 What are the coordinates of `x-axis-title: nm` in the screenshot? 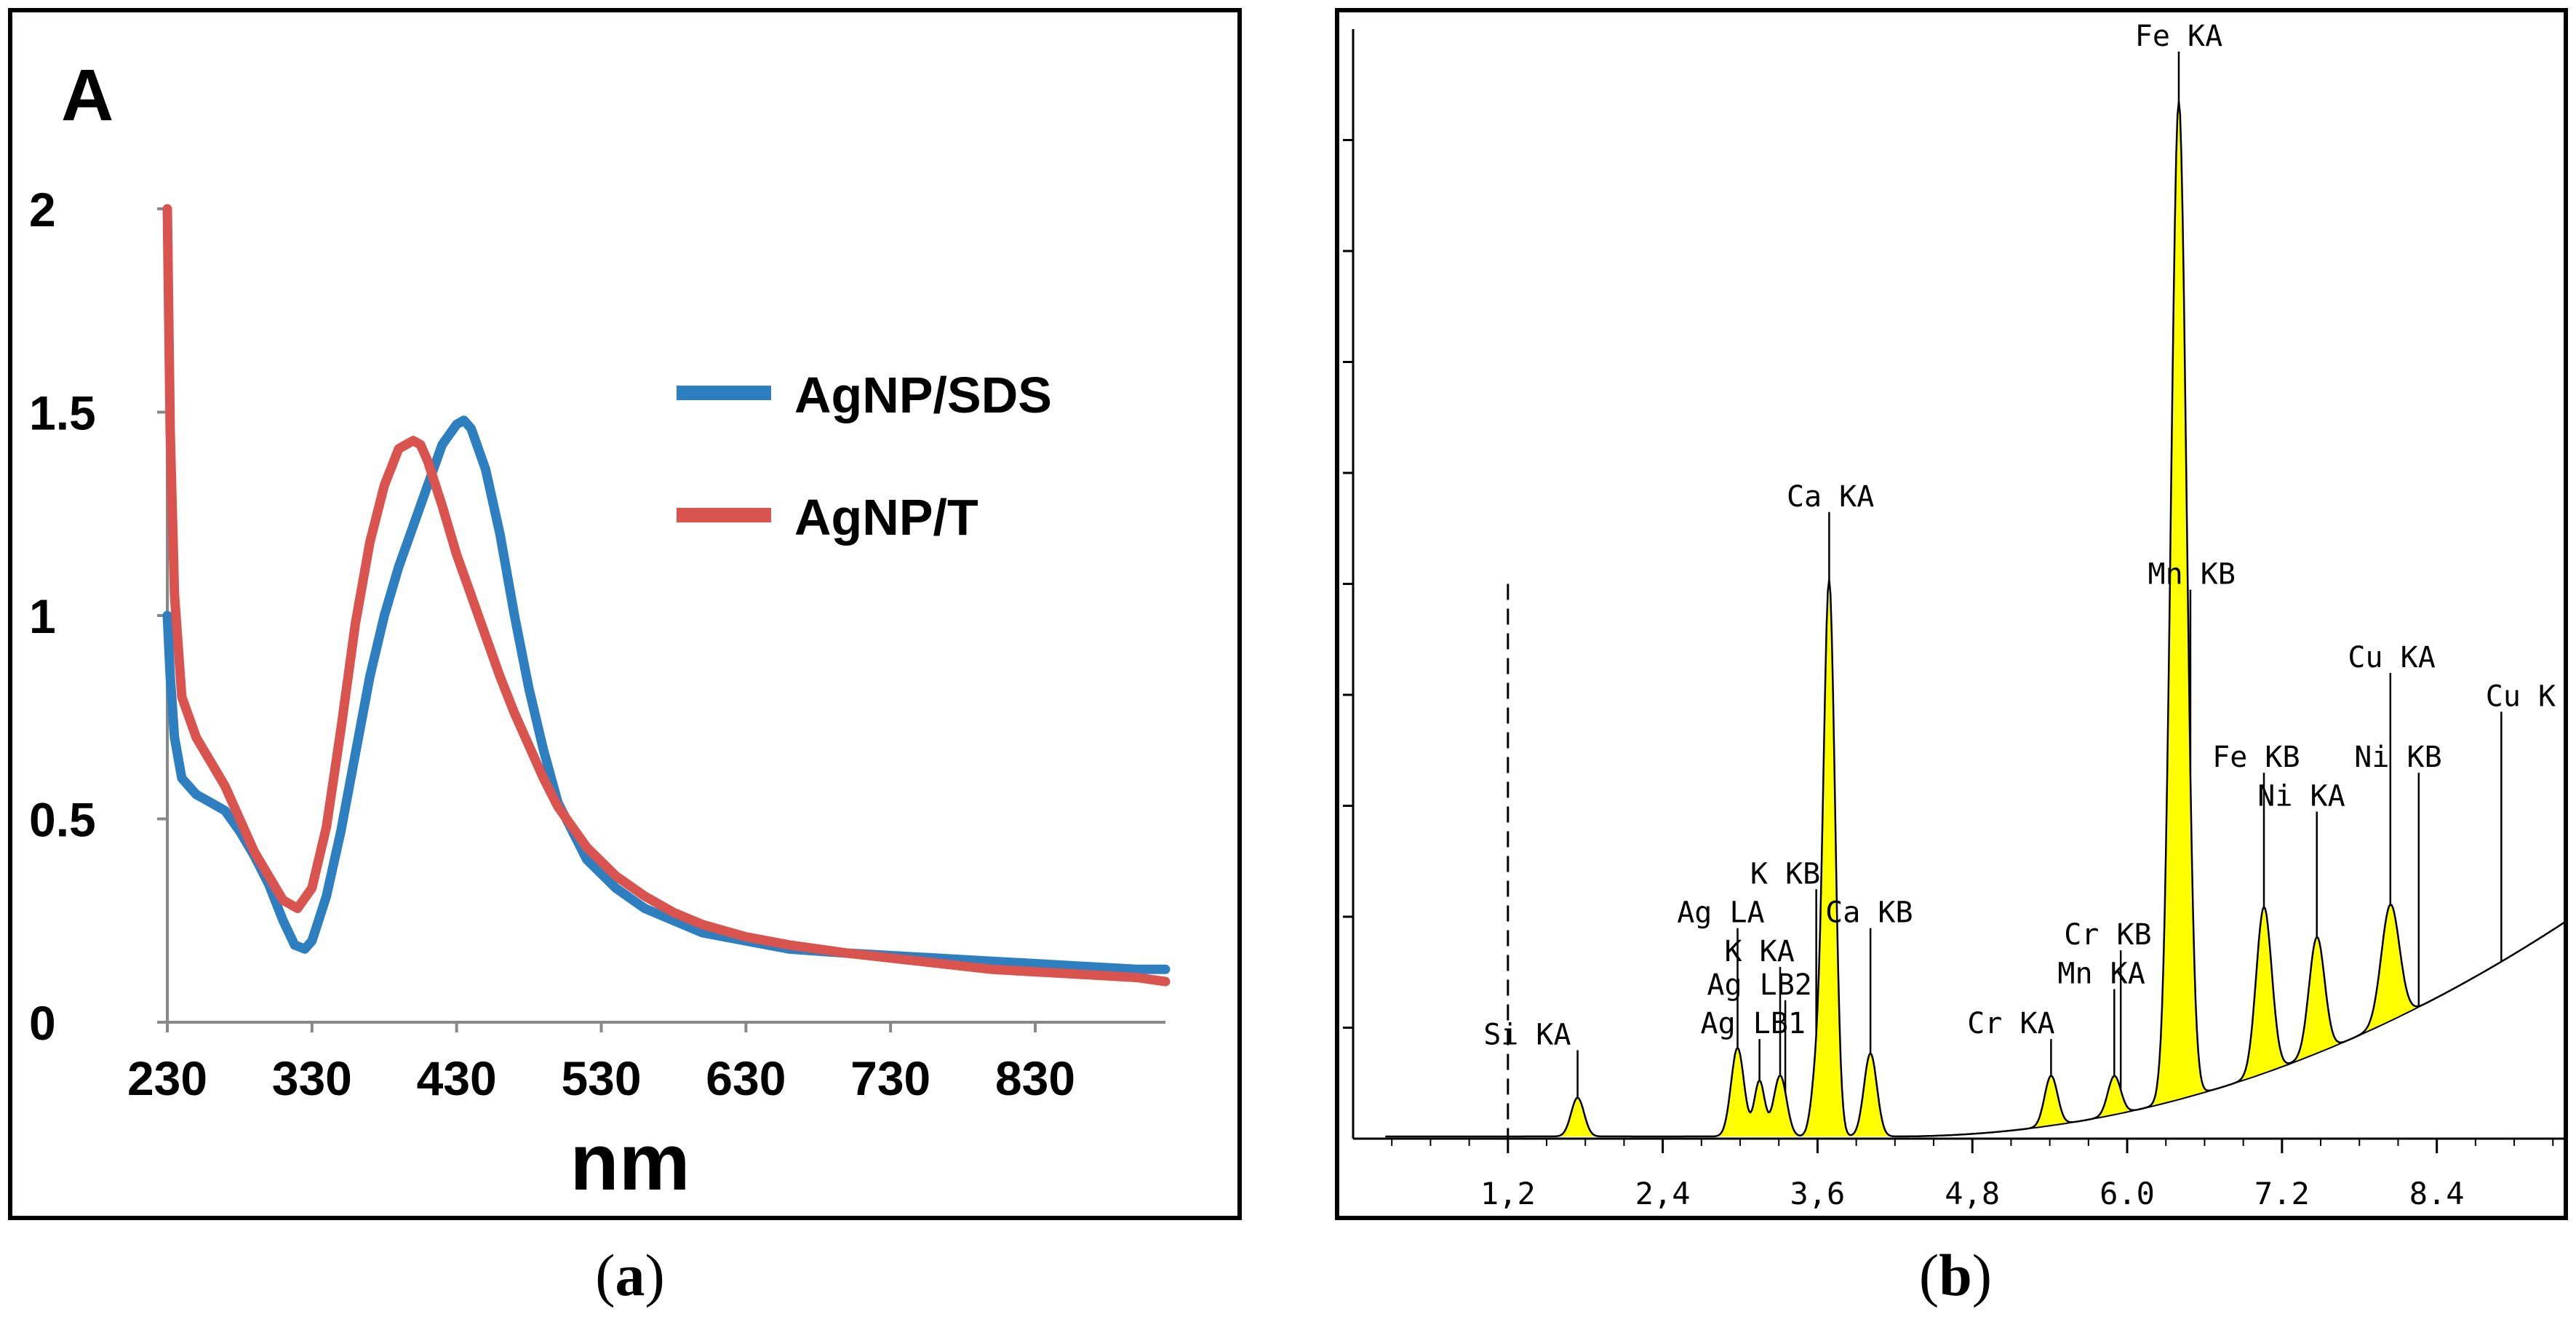 It's located at (630, 1162).